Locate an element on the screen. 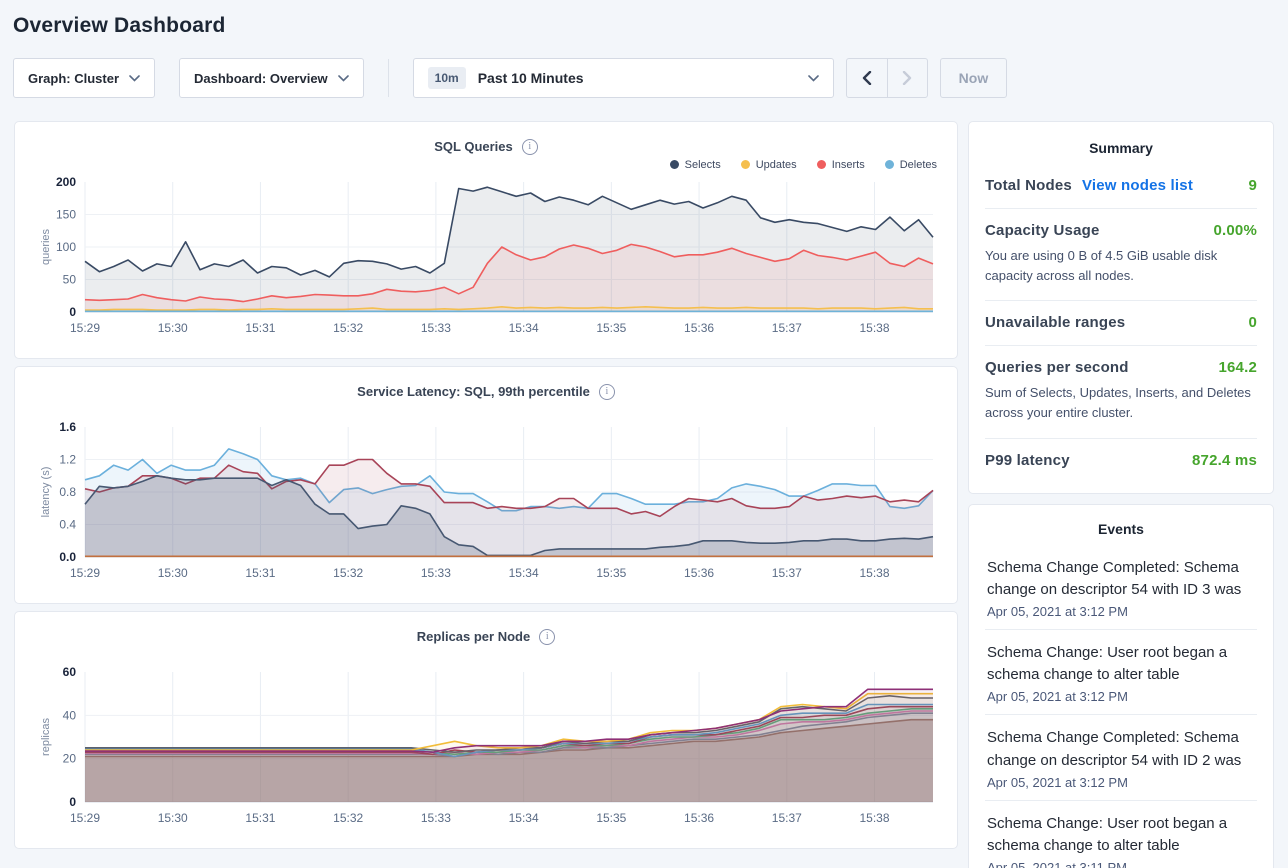  qps-value: 164.2 is located at coordinates (1237, 368).